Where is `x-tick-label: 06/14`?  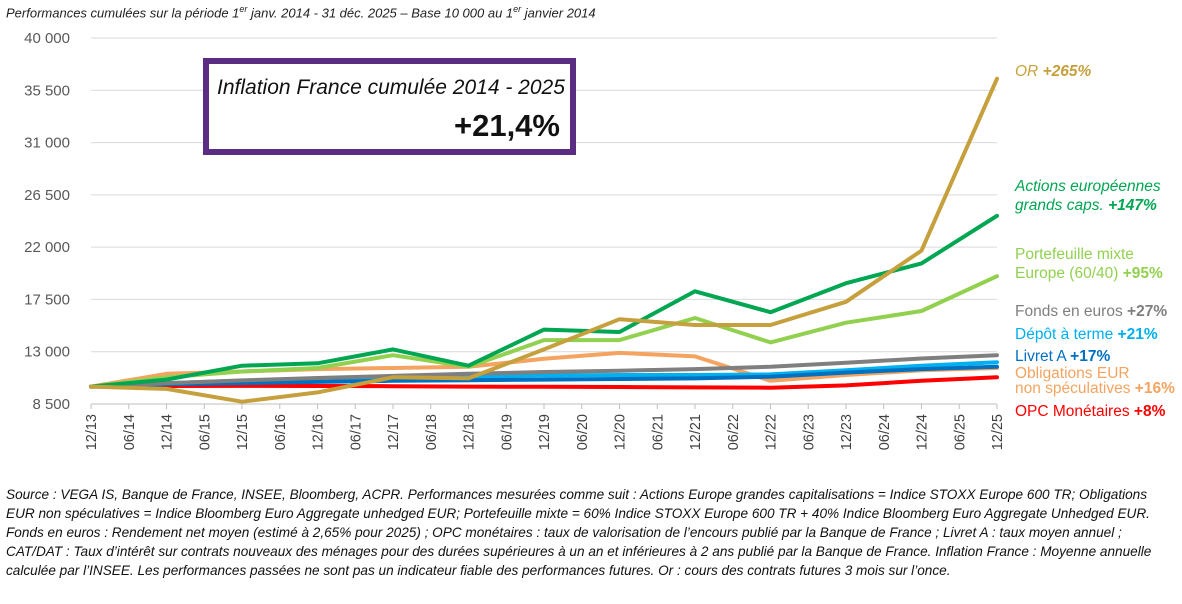
x-tick-label: 06/14 is located at coordinates (130, 432).